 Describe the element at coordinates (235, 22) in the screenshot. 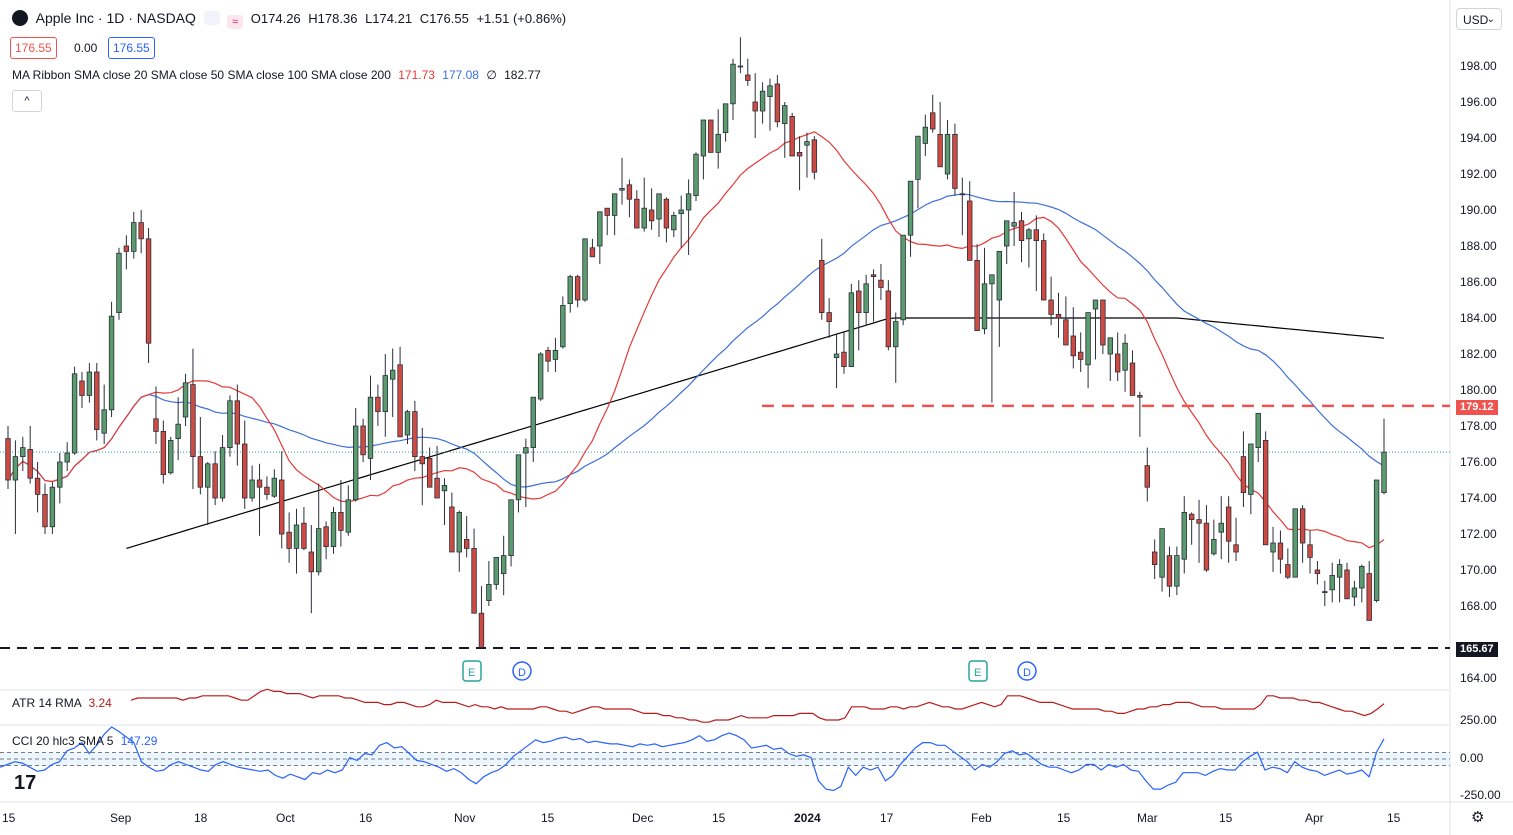

I see `wave-icon: ≈` at that location.